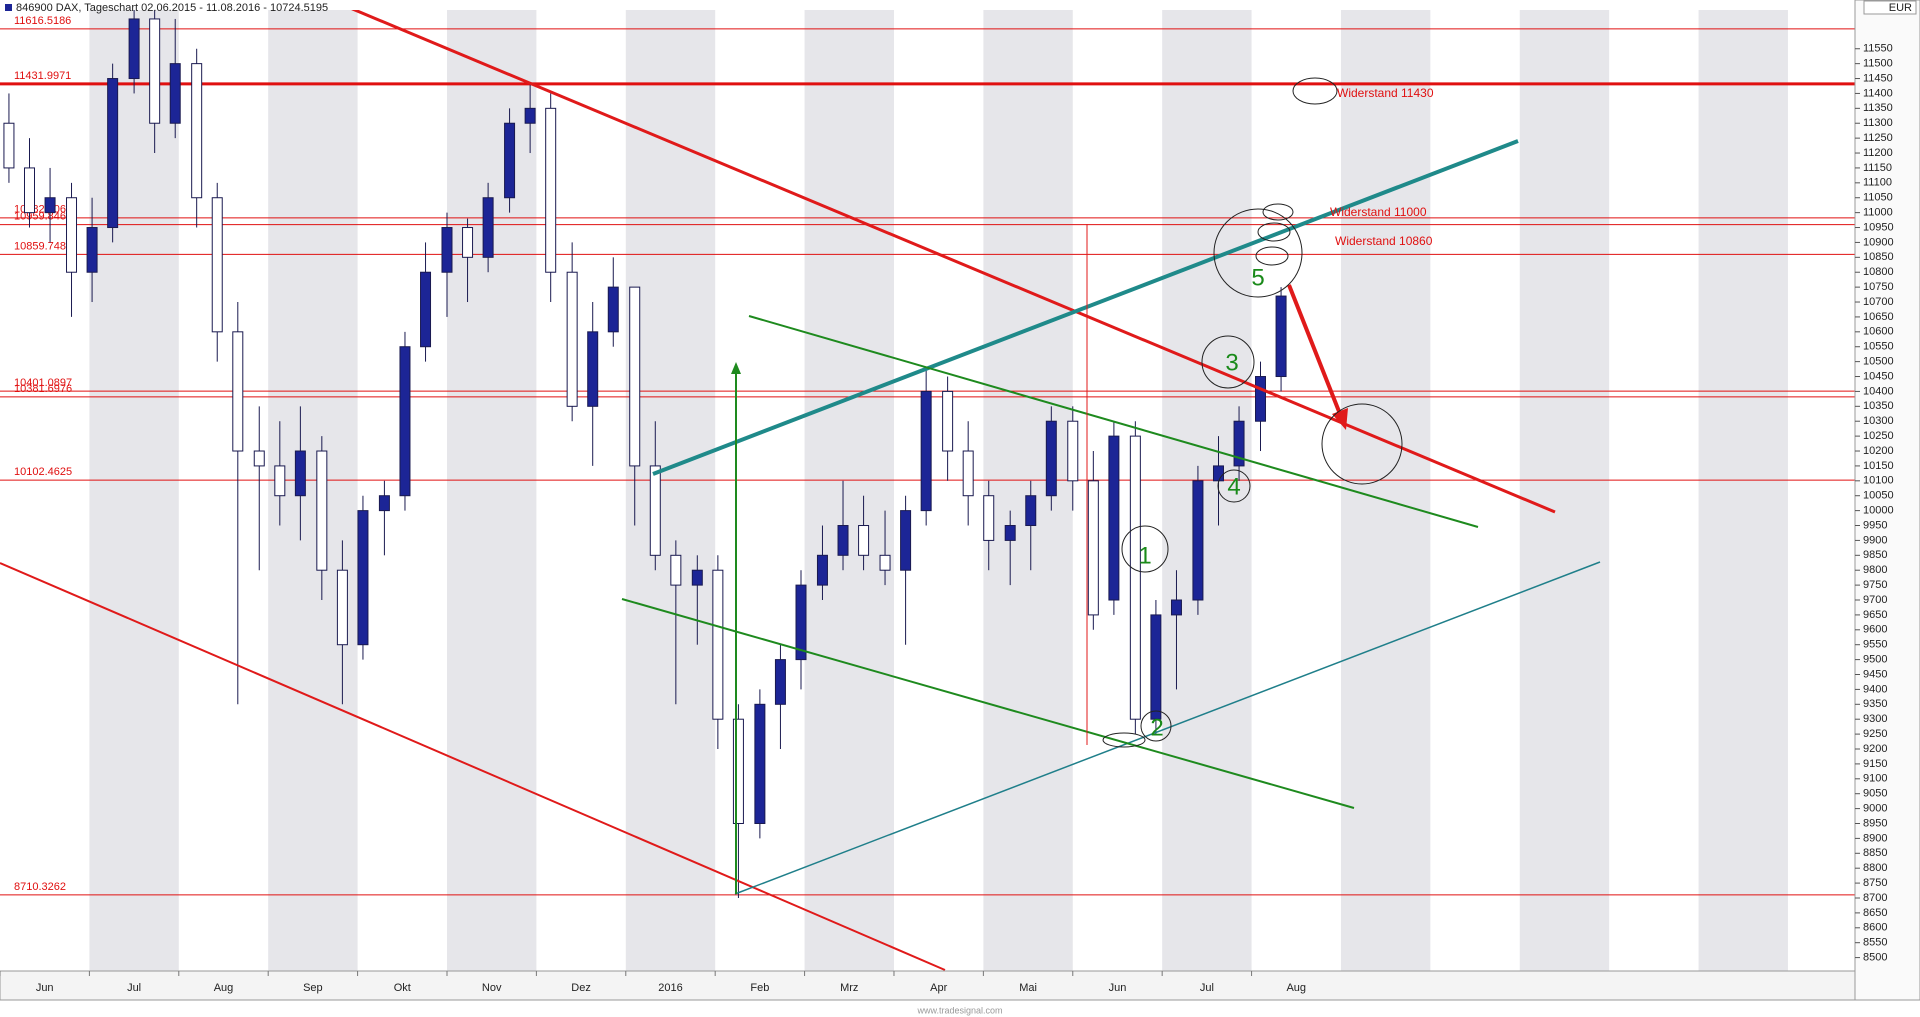  Describe the element at coordinates (8, 7) in the screenshot. I see `symbol-marker` at that location.